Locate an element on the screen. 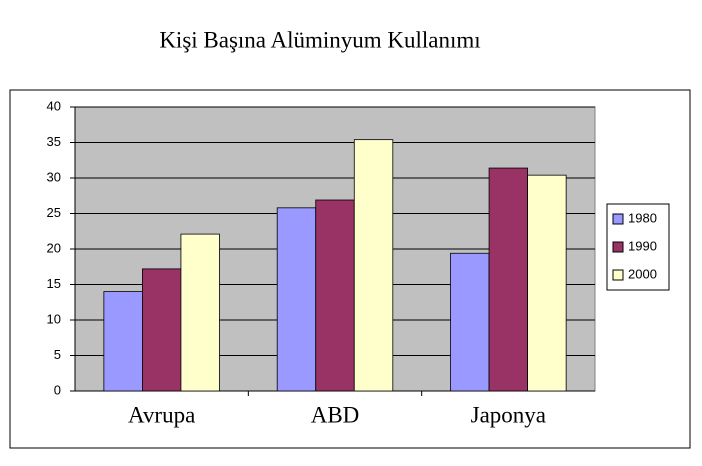 This screenshot has height=466, width=702. y-tick-label: 35 is located at coordinates (54, 141).